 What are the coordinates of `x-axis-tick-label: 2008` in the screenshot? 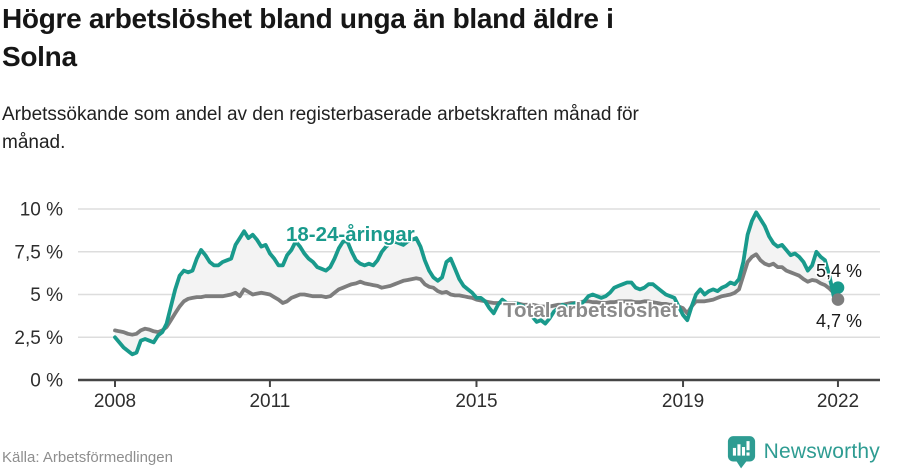 It's located at (115, 401).